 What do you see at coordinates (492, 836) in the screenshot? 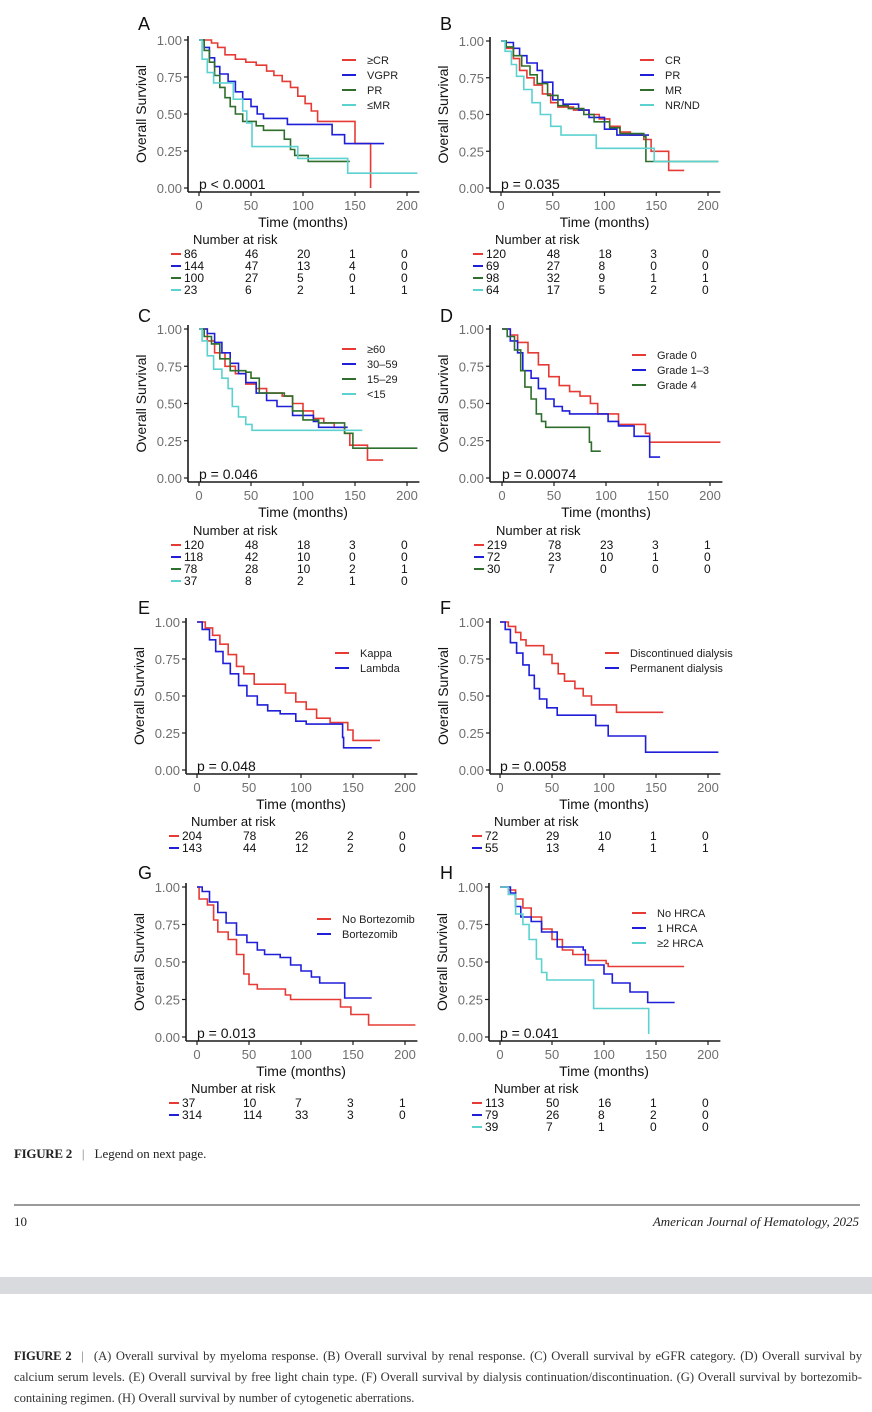
I see `risk-count: 72` at bounding box center [492, 836].